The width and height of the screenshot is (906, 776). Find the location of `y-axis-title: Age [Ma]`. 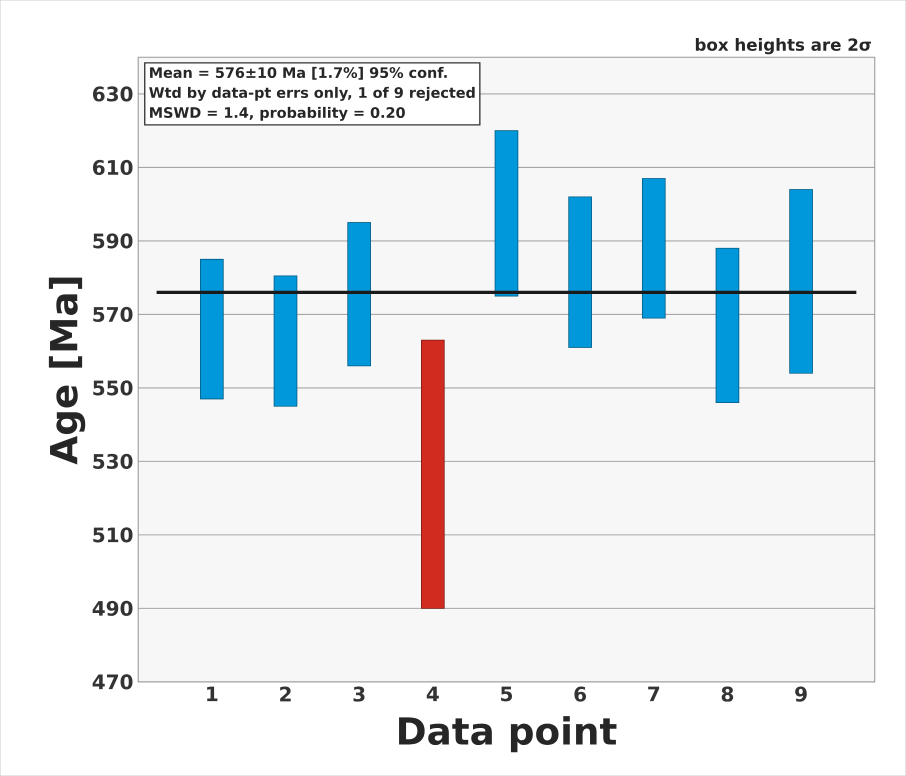

y-axis-title: Age [Ma] is located at coordinates (67, 371).